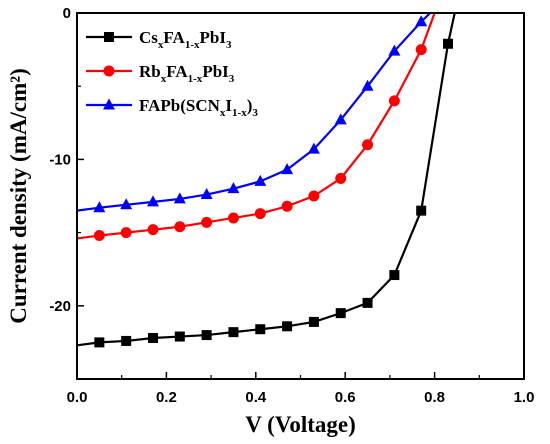 The height and width of the screenshot is (444, 550). What do you see at coordinates (60, 159) in the screenshot?
I see `y-tick-label: -10` at bounding box center [60, 159].